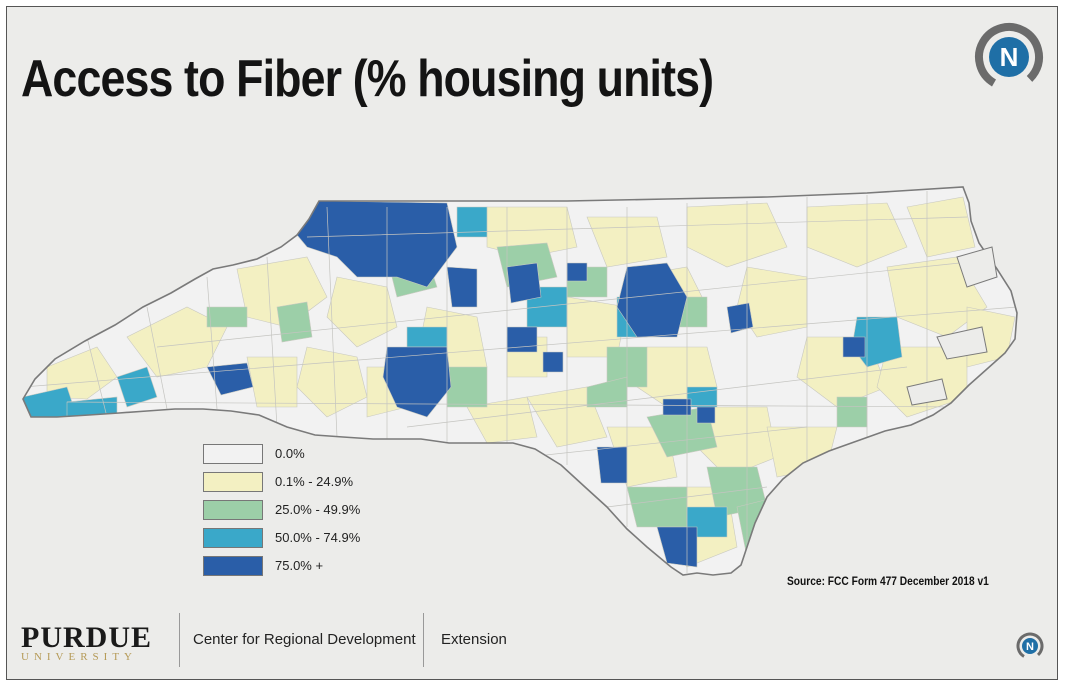 The height and width of the screenshot is (686, 1066). I want to click on legend-label: 50.0% - 74.9%, so click(318, 537).